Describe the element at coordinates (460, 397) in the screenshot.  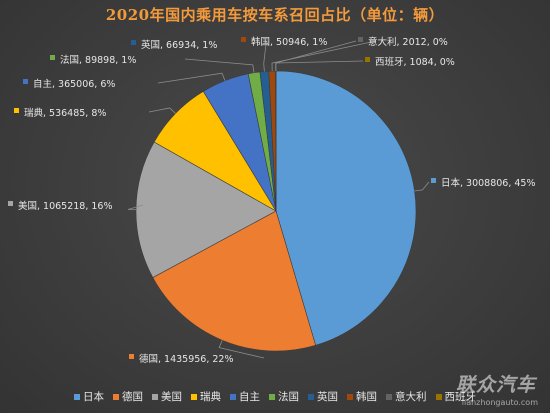
I see `legend-label: 西班牙` at that location.